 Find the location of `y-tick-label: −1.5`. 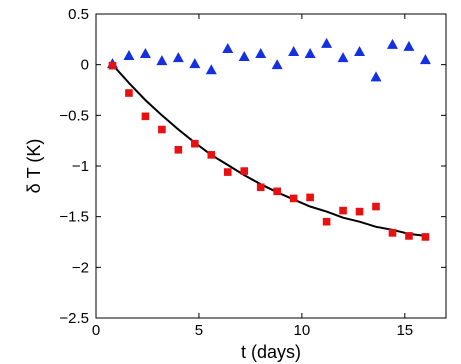

y-tick-label: −1.5 is located at coordinates (74, 217).